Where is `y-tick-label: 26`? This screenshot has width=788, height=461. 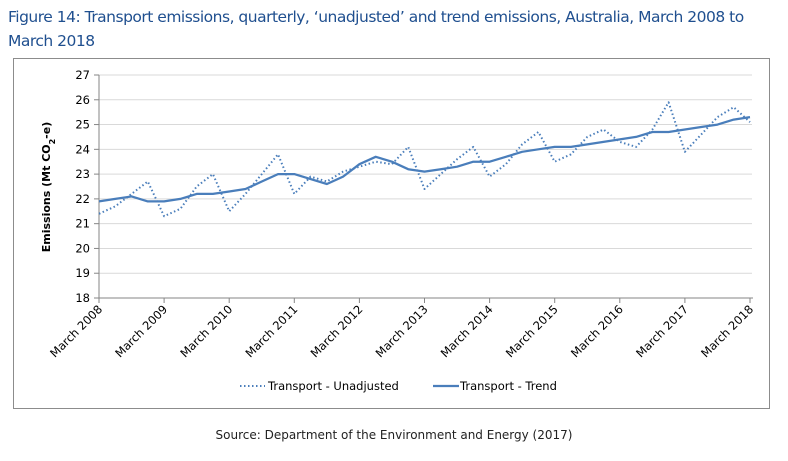
y-tick-label: 26 is located at coordinates (82, 100).